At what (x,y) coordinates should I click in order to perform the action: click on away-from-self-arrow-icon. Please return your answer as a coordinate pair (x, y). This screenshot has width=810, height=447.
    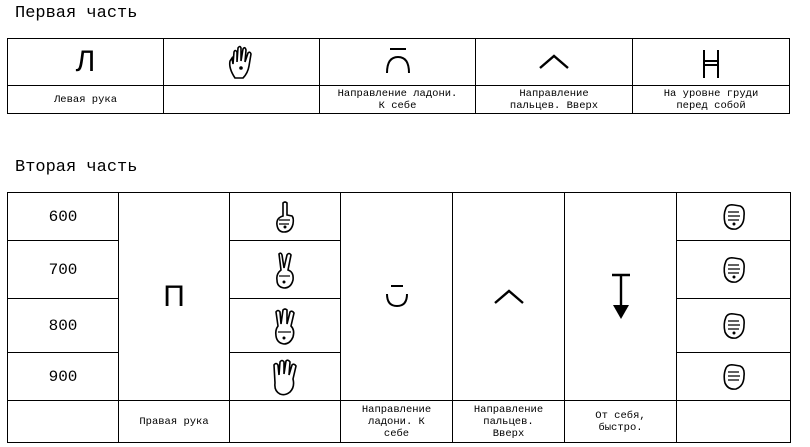
    Looking at the image, I should click on (620, 296).